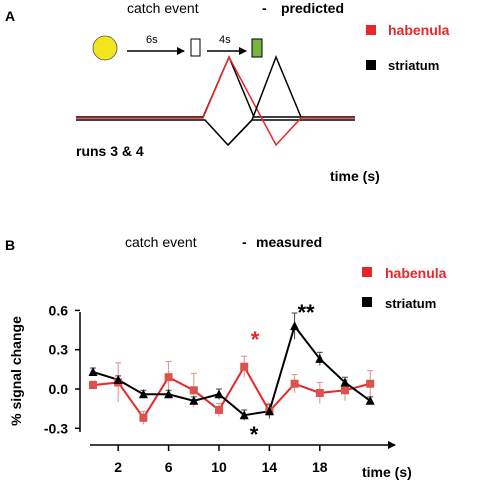 This screenshot has height=484, width=490. What do you see at coordinates (152, 40) in the screenshot?
I see `interval-6s-label: 6s` at bounding box center [152, 40].